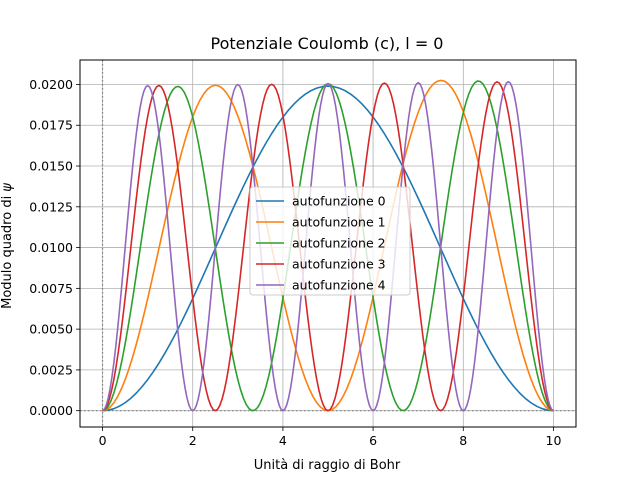 This screenshot has height=480, width=640. I want to click on y-tick-label: 0.0200, so click(51, 84).